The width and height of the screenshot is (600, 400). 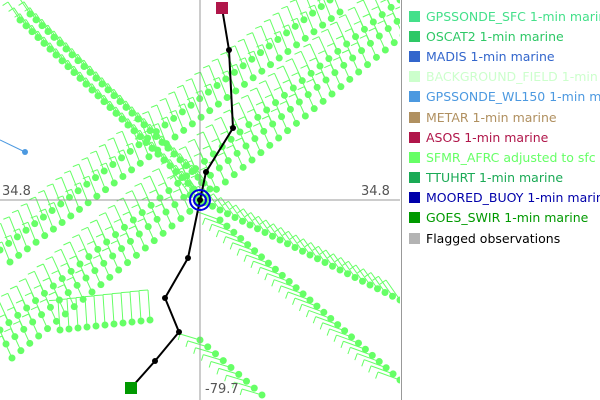 What do you see at coordinates (504, 238) in the screenshot?
I see `legend-item: Flagged observations` at bounding box center [504, 238].